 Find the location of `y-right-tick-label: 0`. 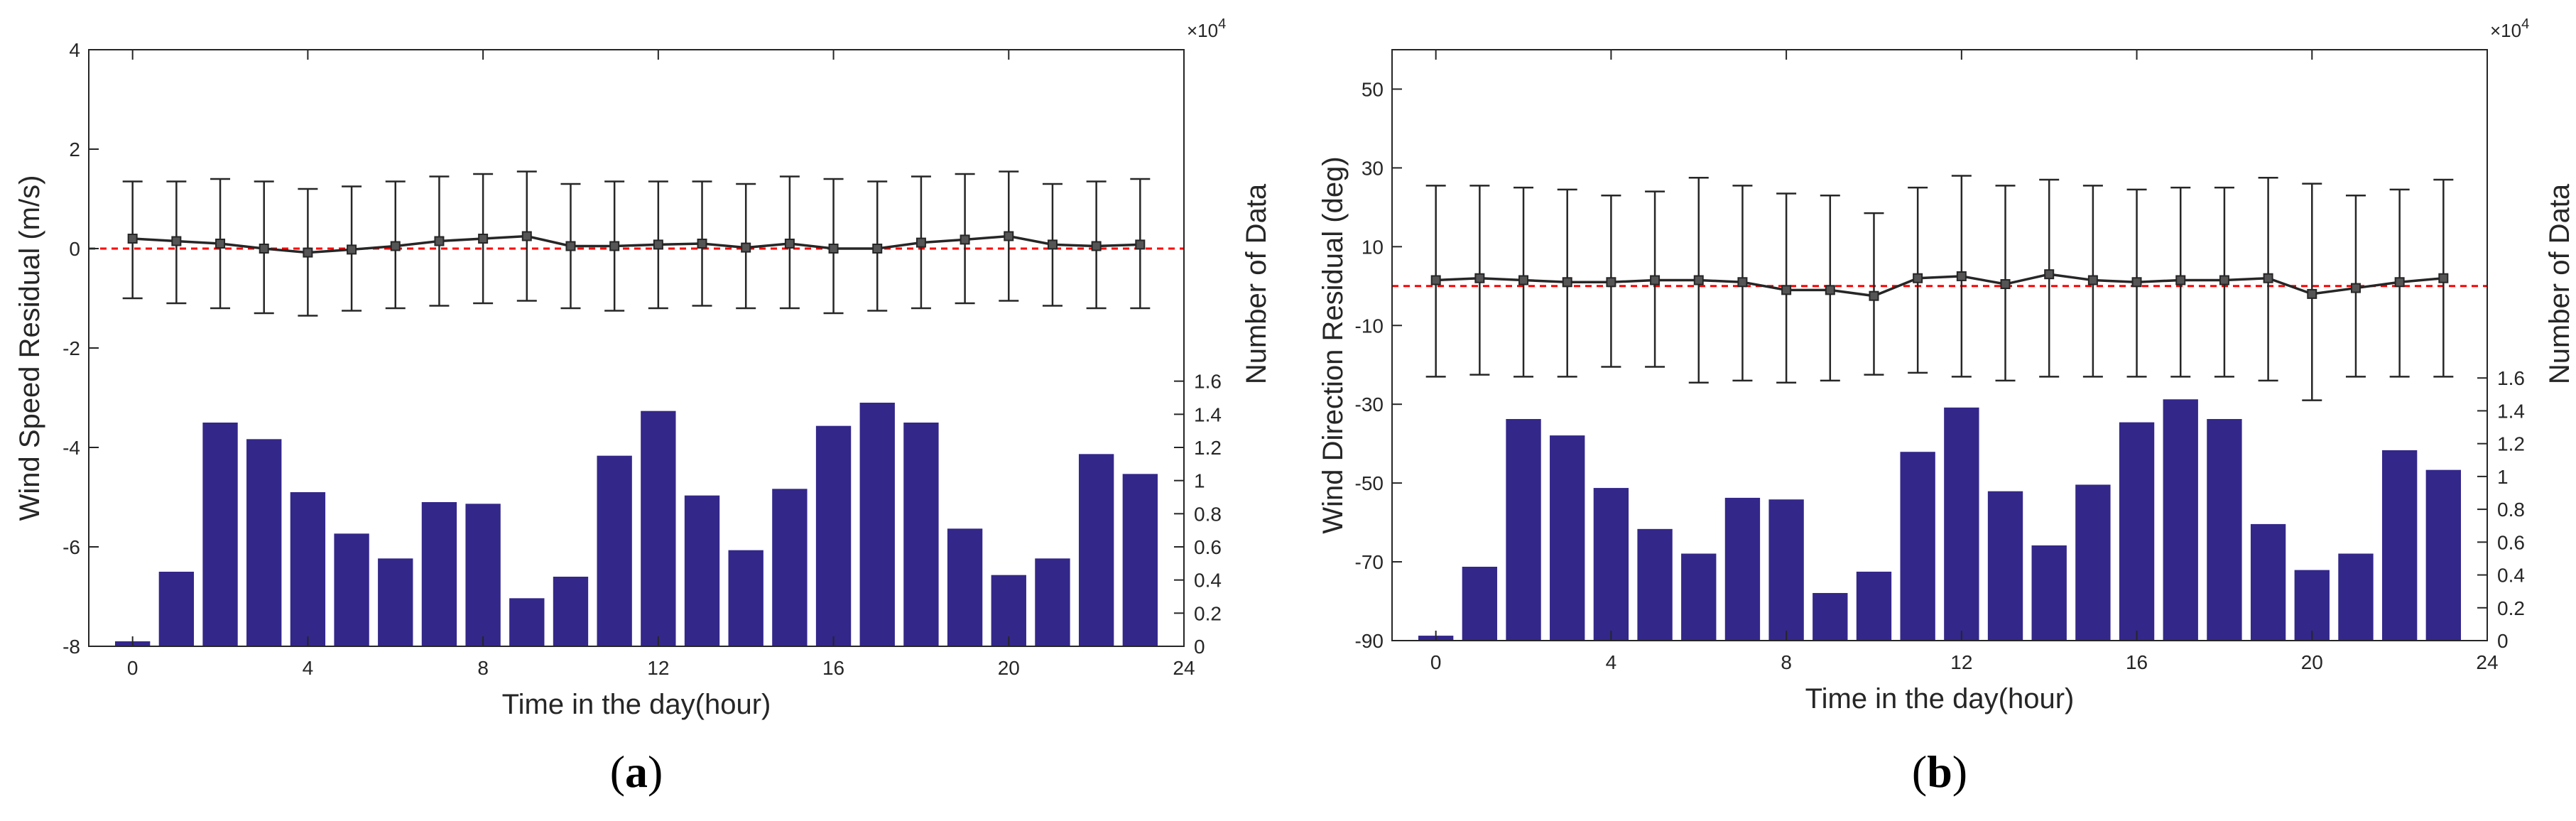

y-right-tick-label: 0 is located at coordinates (2503, 641).